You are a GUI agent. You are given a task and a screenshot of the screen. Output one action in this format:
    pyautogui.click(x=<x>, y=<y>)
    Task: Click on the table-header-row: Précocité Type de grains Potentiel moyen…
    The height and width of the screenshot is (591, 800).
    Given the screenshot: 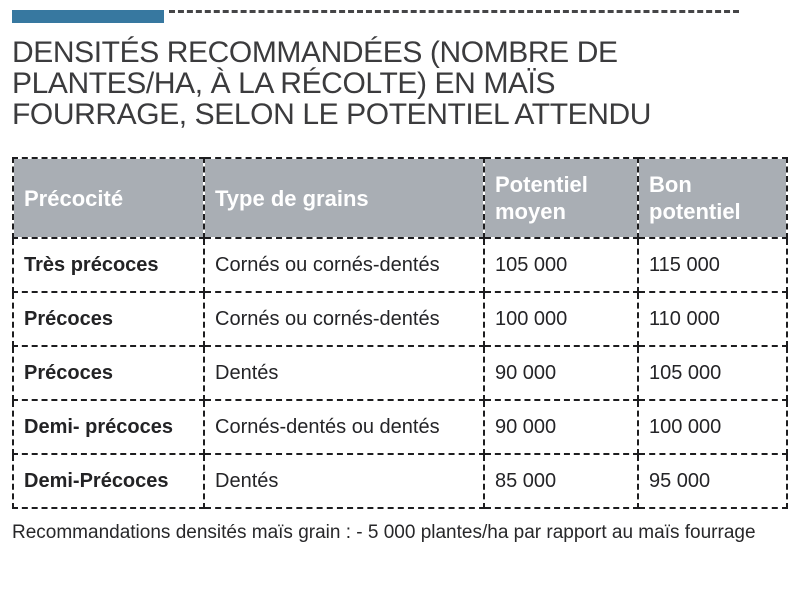 What is the action you would take?
    pyautogui.click(x=400, y=198)
    